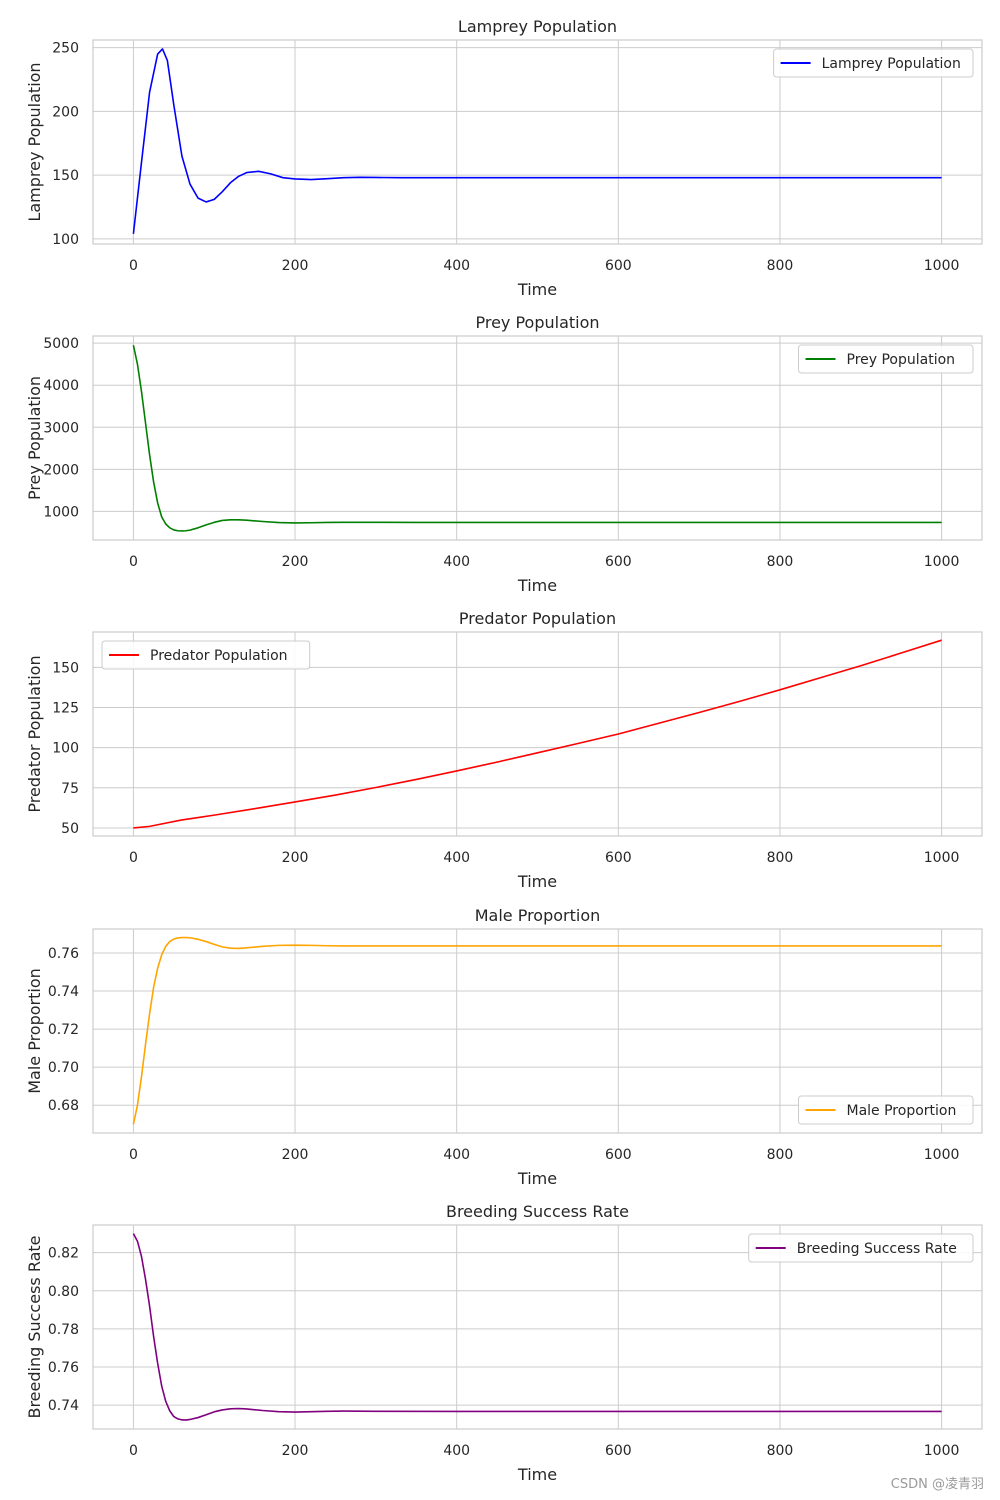 The width and height of the screenshot is (1000, 1500). What do you see at coordinates (61, 470) in the screenshot?
I see `y-tick-label: 2000` at bounding box center [61, 470].